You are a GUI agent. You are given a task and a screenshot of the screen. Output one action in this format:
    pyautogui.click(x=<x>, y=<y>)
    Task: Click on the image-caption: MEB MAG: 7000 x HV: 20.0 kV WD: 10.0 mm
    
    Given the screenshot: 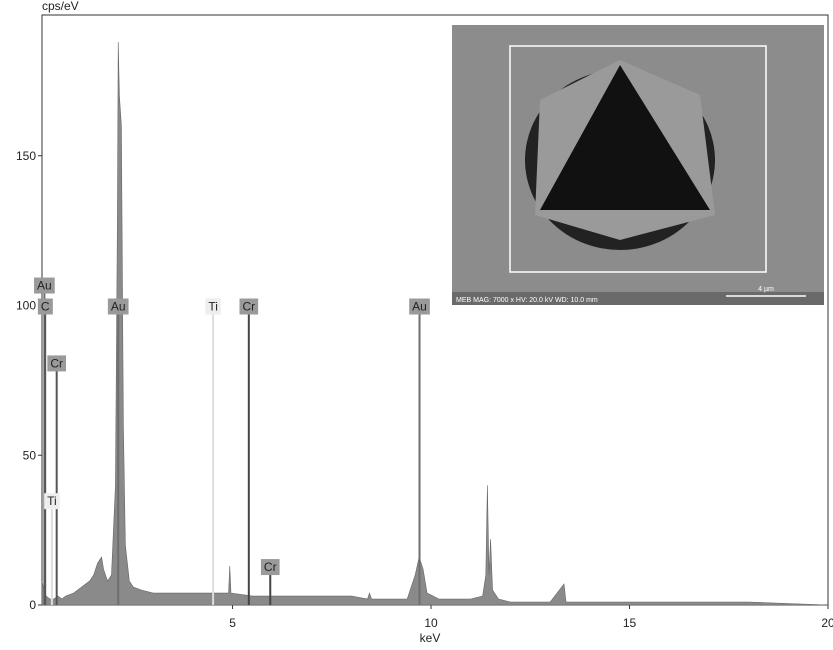 What is the action you would take?
    pyautogui.click(x=527, y=300)
    